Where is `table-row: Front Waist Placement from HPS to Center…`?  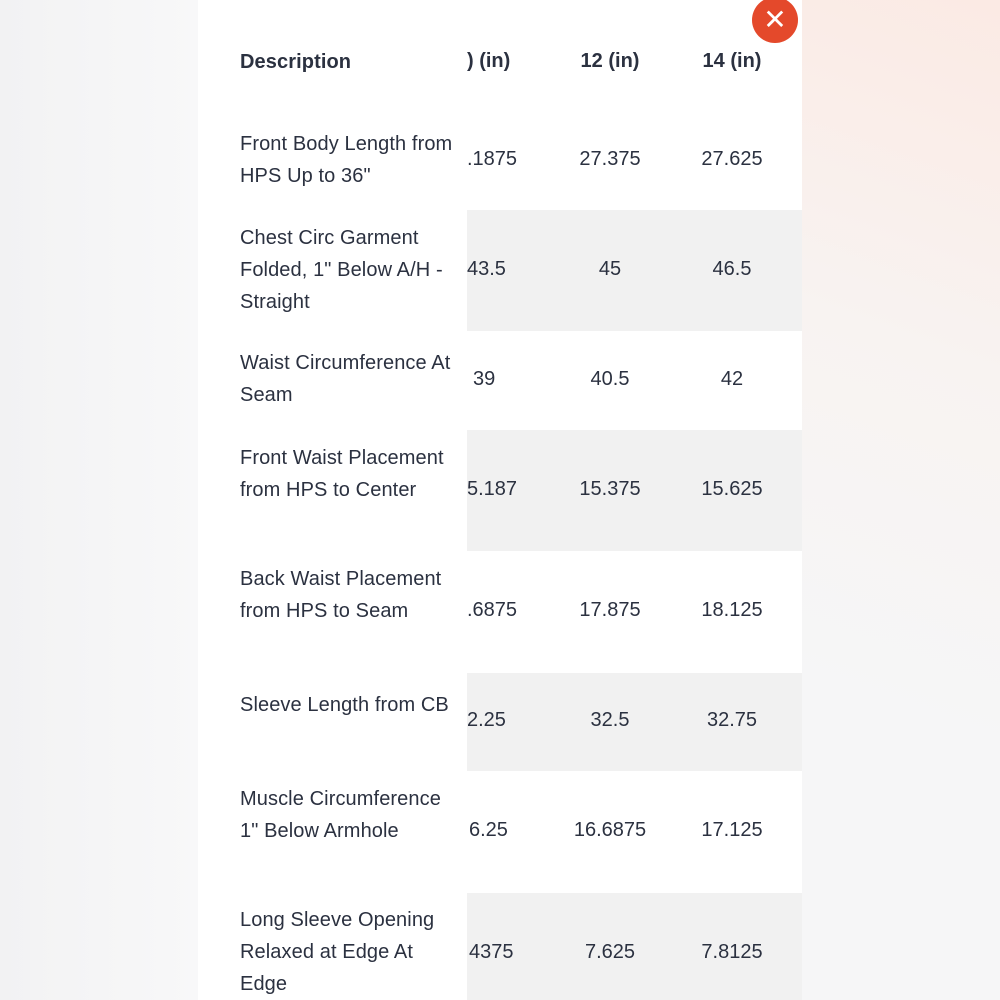
table-row: Front Waist Placement from HPS to Center… is located at coordinates (500, 490).